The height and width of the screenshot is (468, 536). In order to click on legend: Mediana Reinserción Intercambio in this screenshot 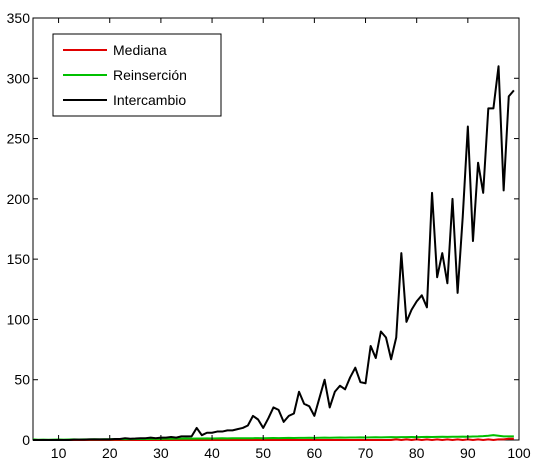, I will do `click(137, 75)`.